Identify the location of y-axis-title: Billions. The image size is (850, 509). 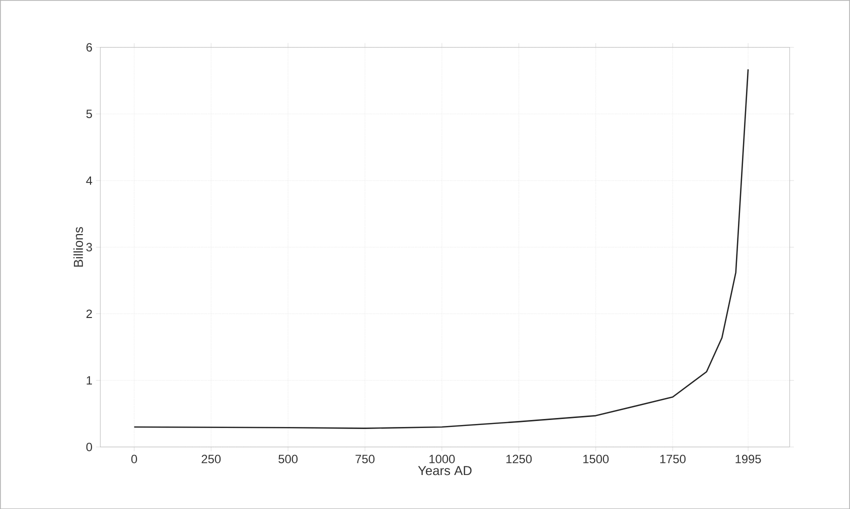
(78, 246).